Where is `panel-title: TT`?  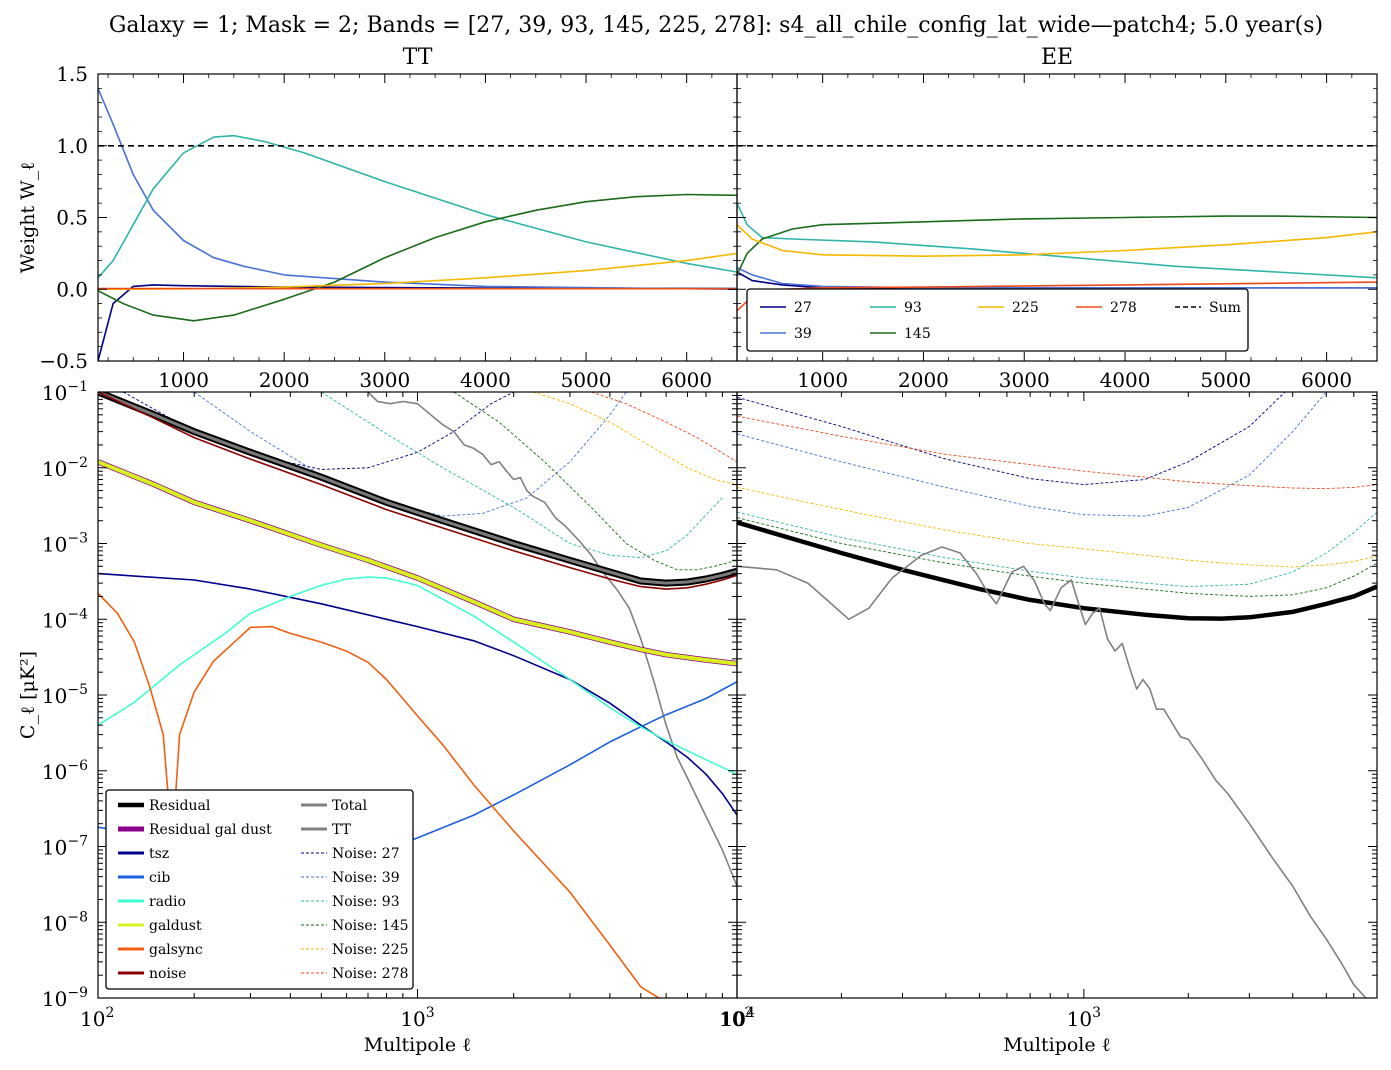 panel-title: TT is located at coordinates (418, 57).